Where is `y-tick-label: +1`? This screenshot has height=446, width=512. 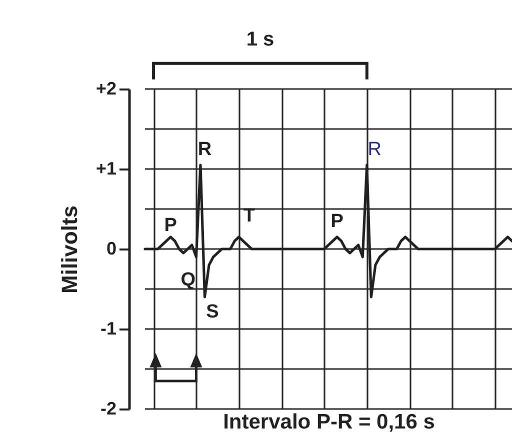
y-tick-label: +1 is located at coordinates (106, 168).